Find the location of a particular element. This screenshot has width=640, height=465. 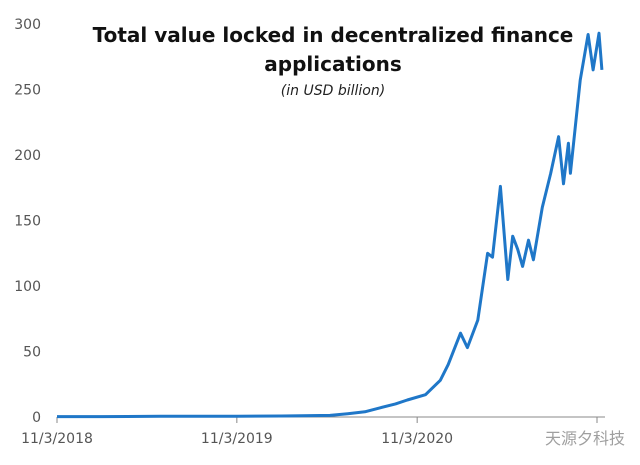

x-tick-label: 11/3/2018 is located at coordinates (57, 439).